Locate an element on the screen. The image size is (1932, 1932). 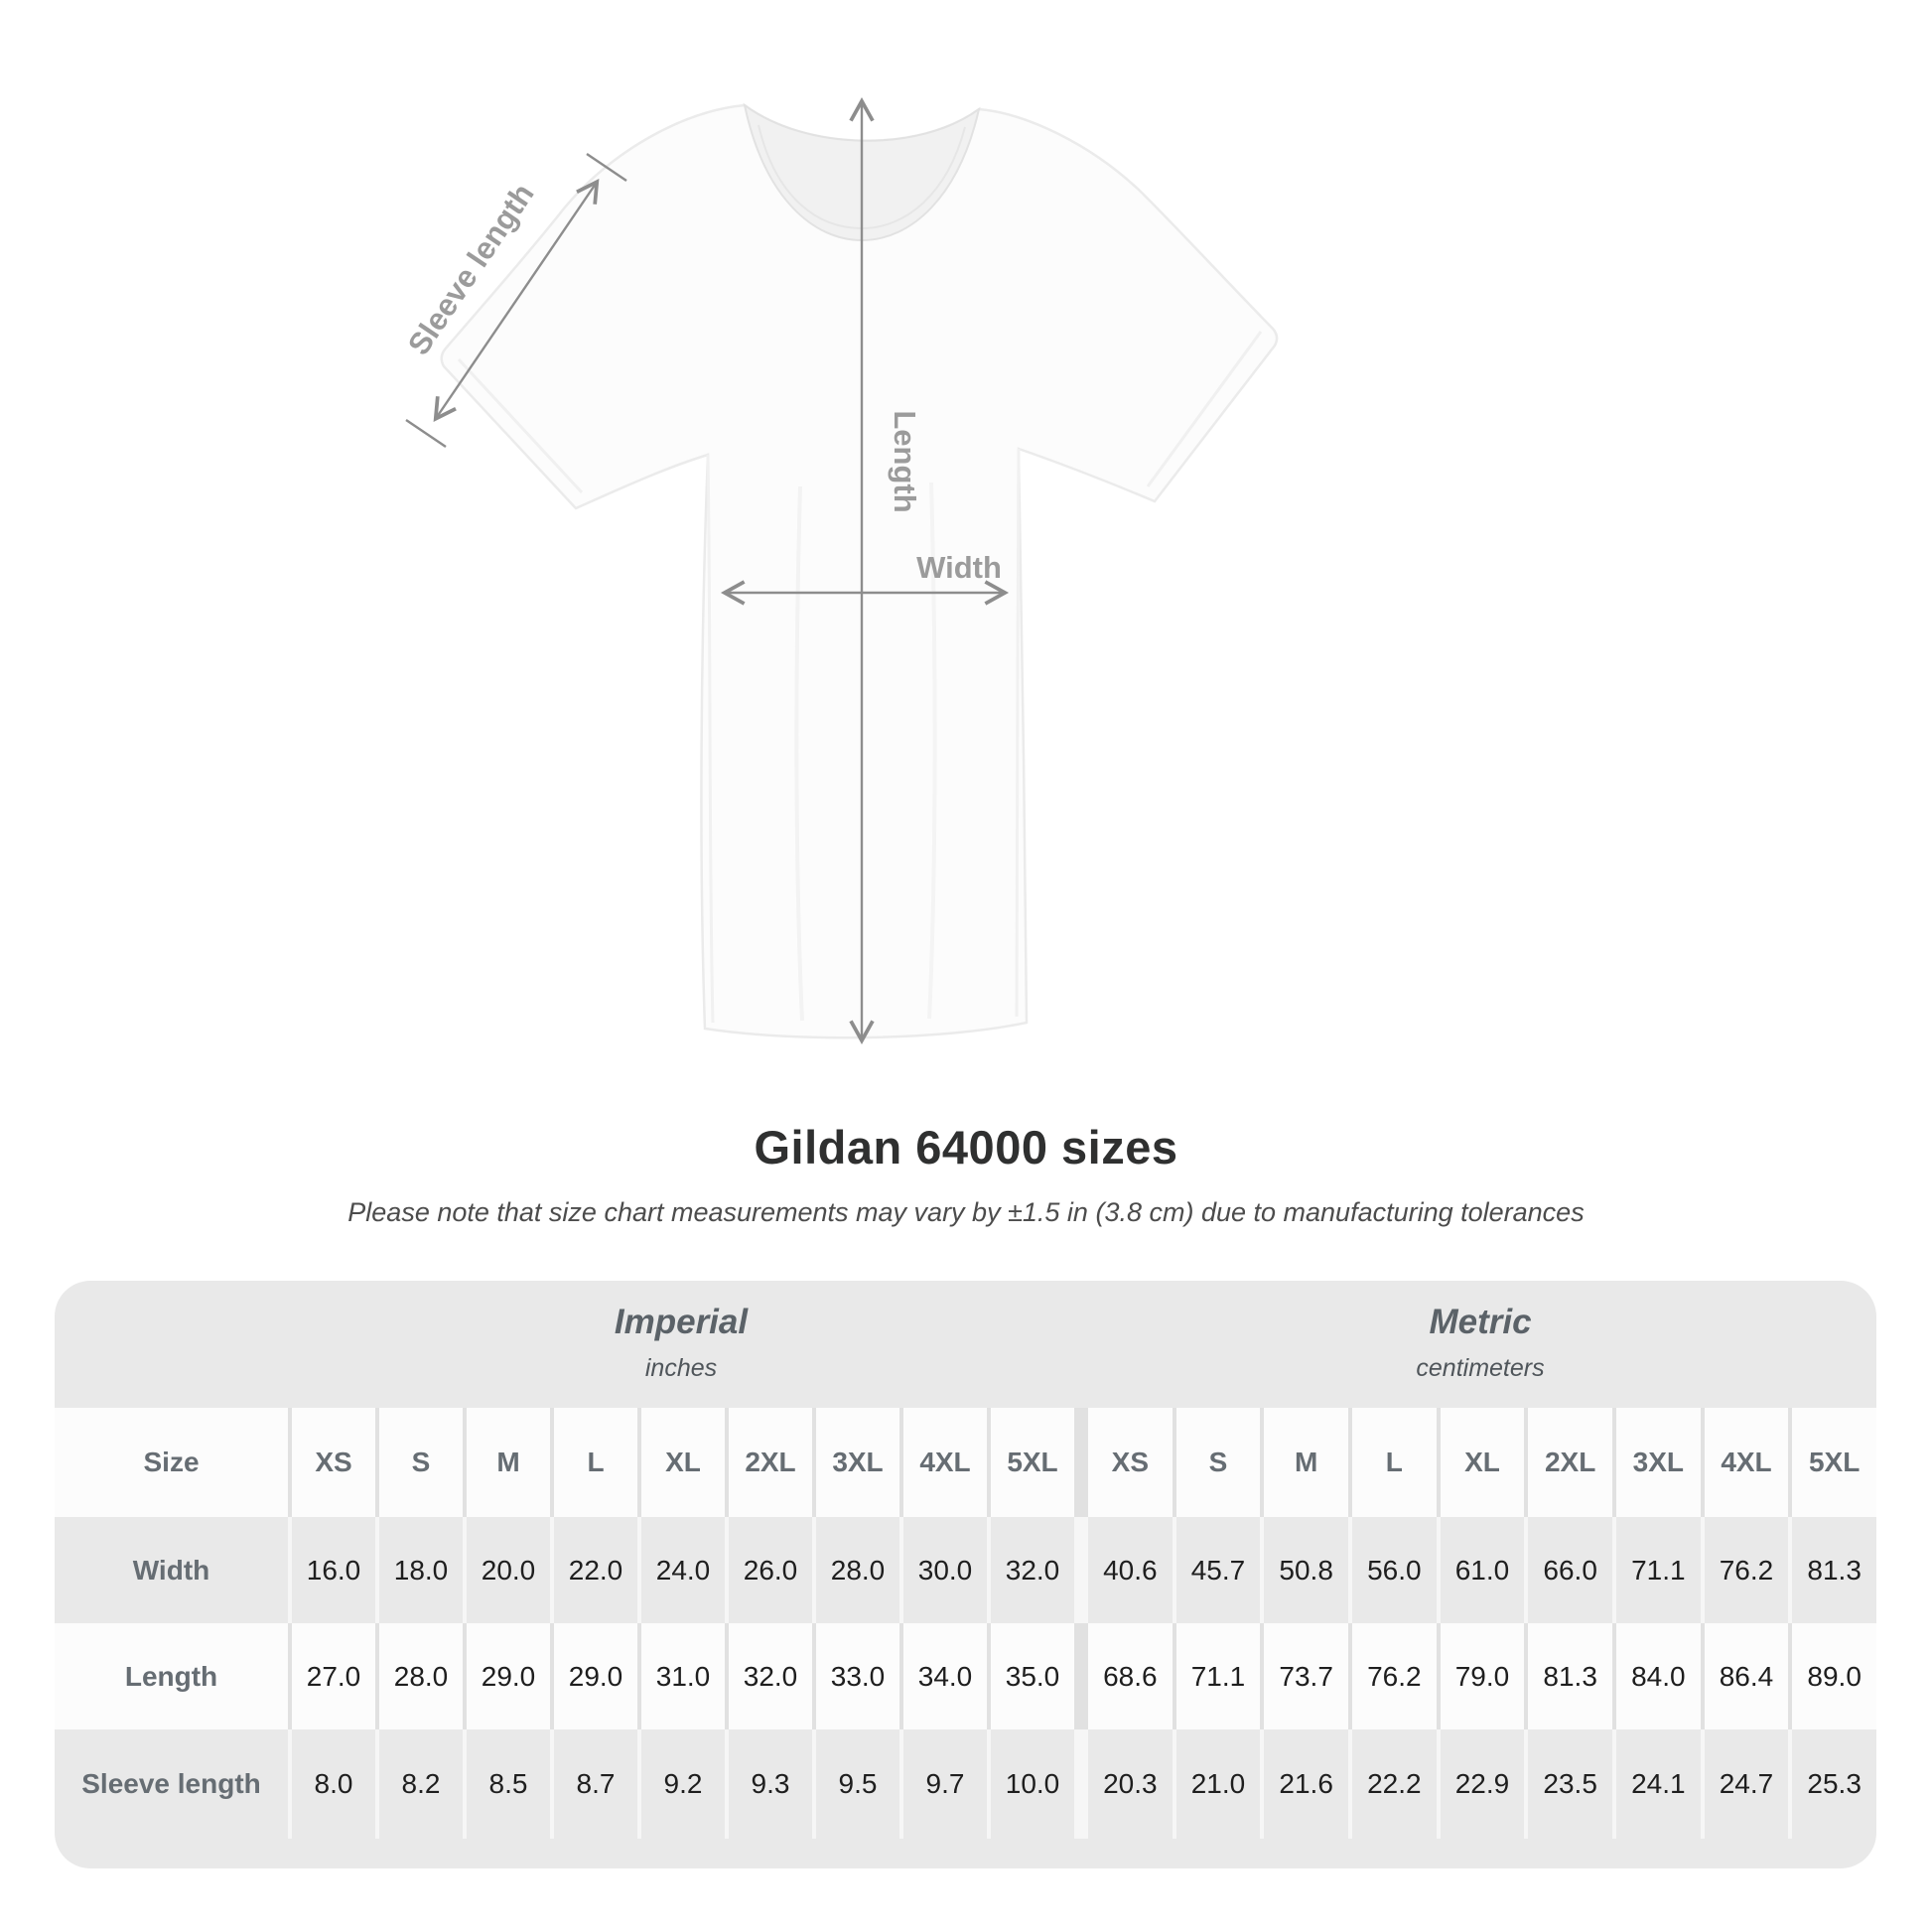
value-cell-metric: 25.3 is located at coordinates (1832, 1784).